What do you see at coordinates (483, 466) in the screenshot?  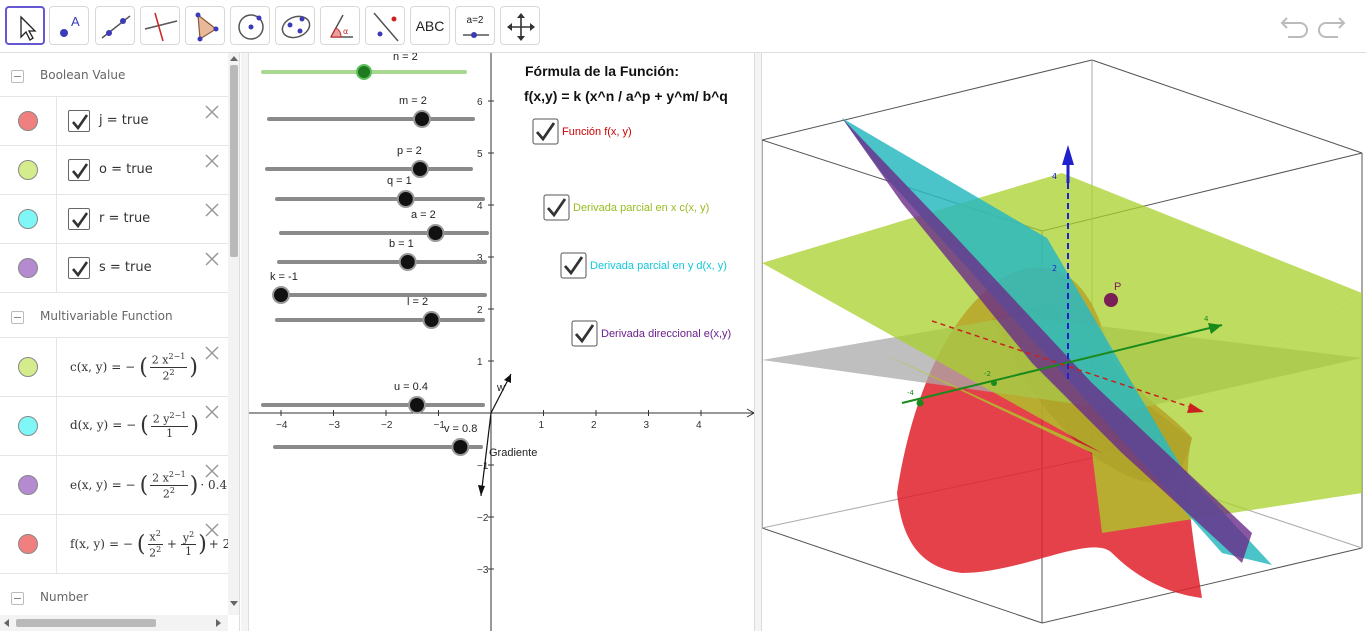 I see `y-tick-label: −1` at bounding box center [483, 466].